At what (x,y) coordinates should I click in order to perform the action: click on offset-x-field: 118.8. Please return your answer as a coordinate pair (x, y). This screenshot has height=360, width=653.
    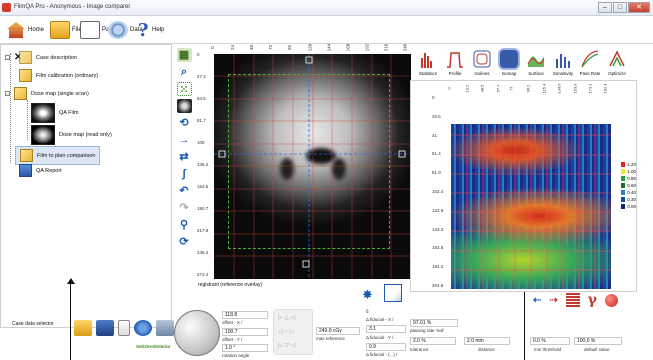
    Looking at the image, I should click on (245, 315).